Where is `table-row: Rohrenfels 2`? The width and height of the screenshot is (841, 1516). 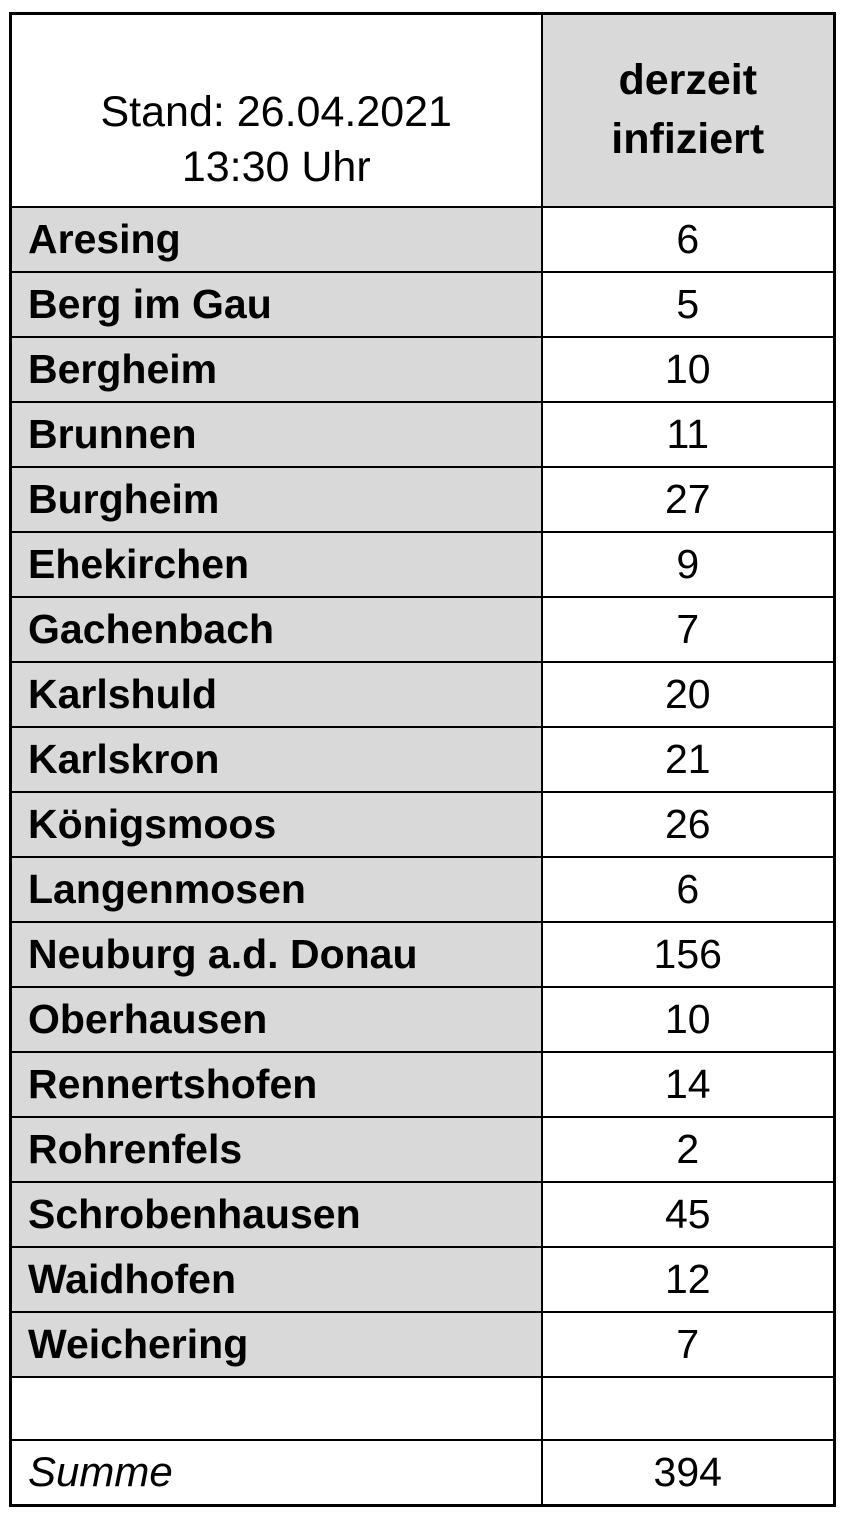 table-row: Rohrenfels 2 is located at coordinates (422, 1149).